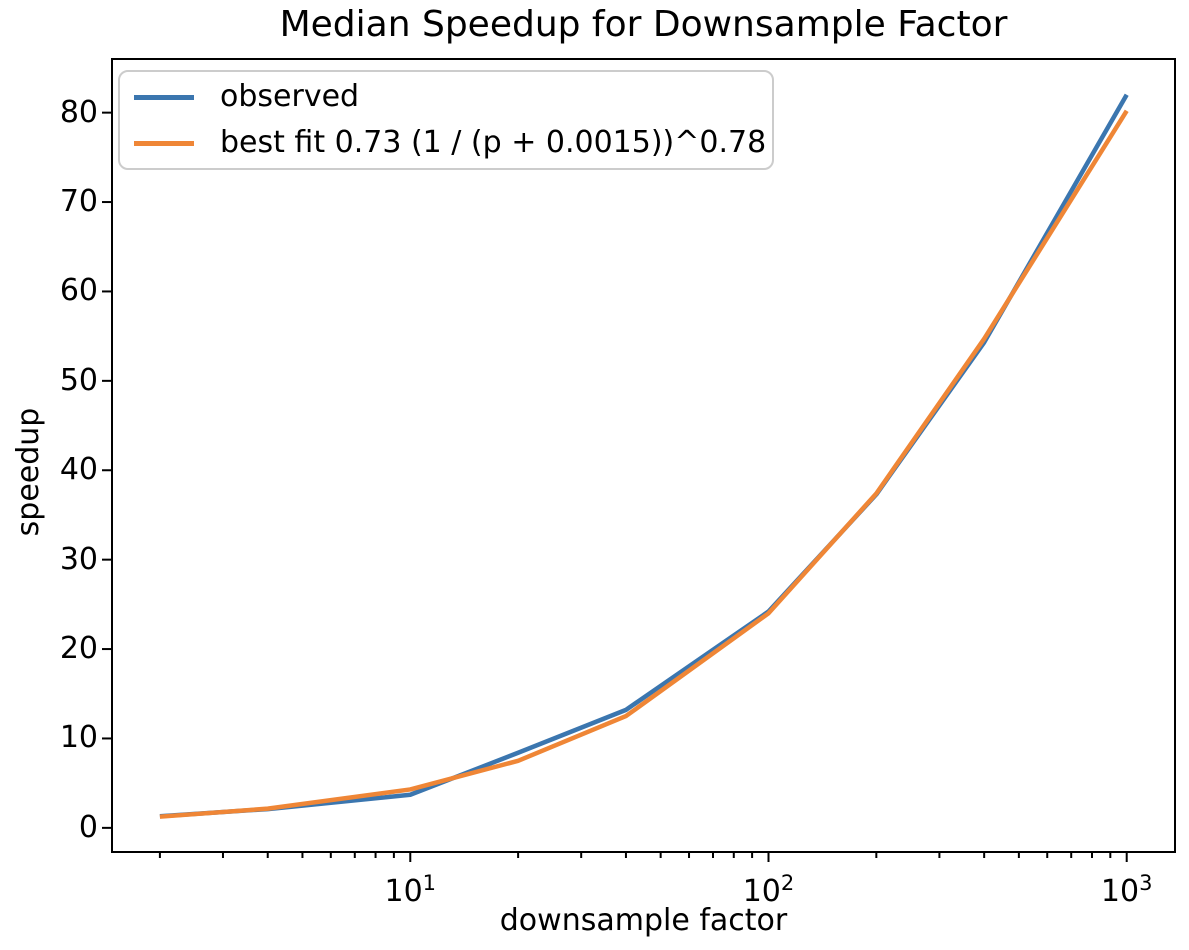 This screenshot has height=950, width=1189. I want to click on y-tick-label: 40, so click(78, 470).